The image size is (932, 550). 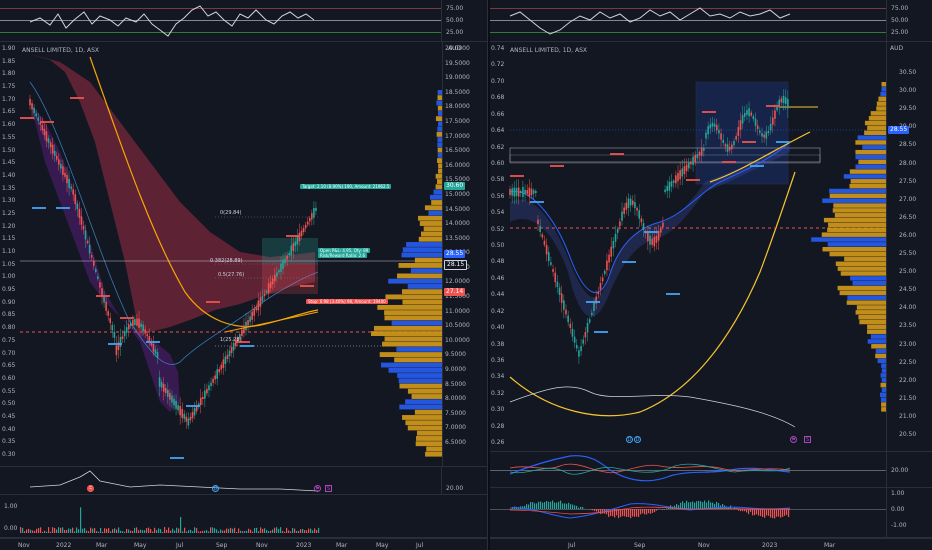 I want to click on left-axis-tick: 0.90, so click(x=9, y=302).